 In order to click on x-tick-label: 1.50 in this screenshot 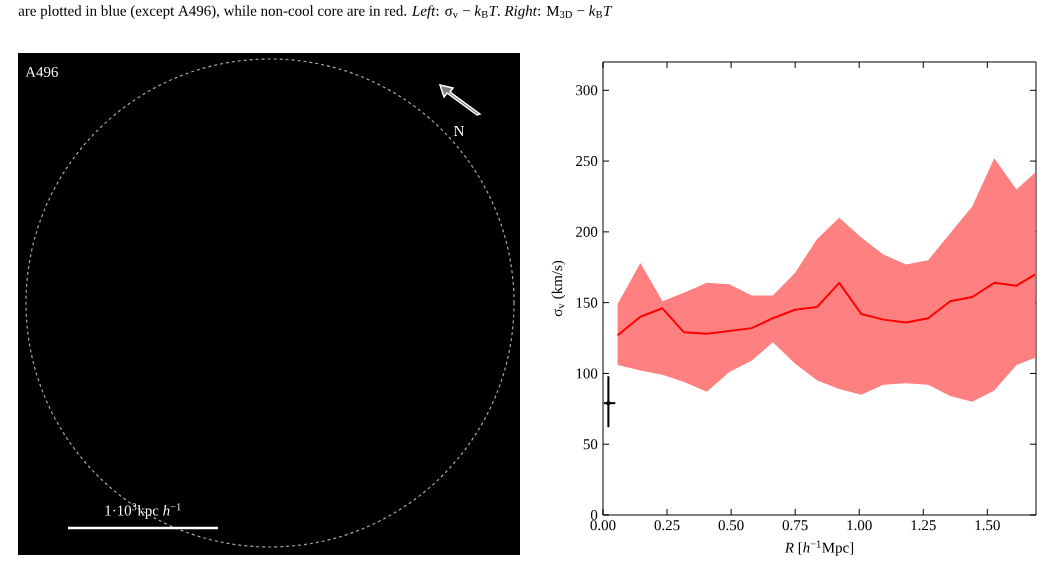, I will do `click(987, 525)`.